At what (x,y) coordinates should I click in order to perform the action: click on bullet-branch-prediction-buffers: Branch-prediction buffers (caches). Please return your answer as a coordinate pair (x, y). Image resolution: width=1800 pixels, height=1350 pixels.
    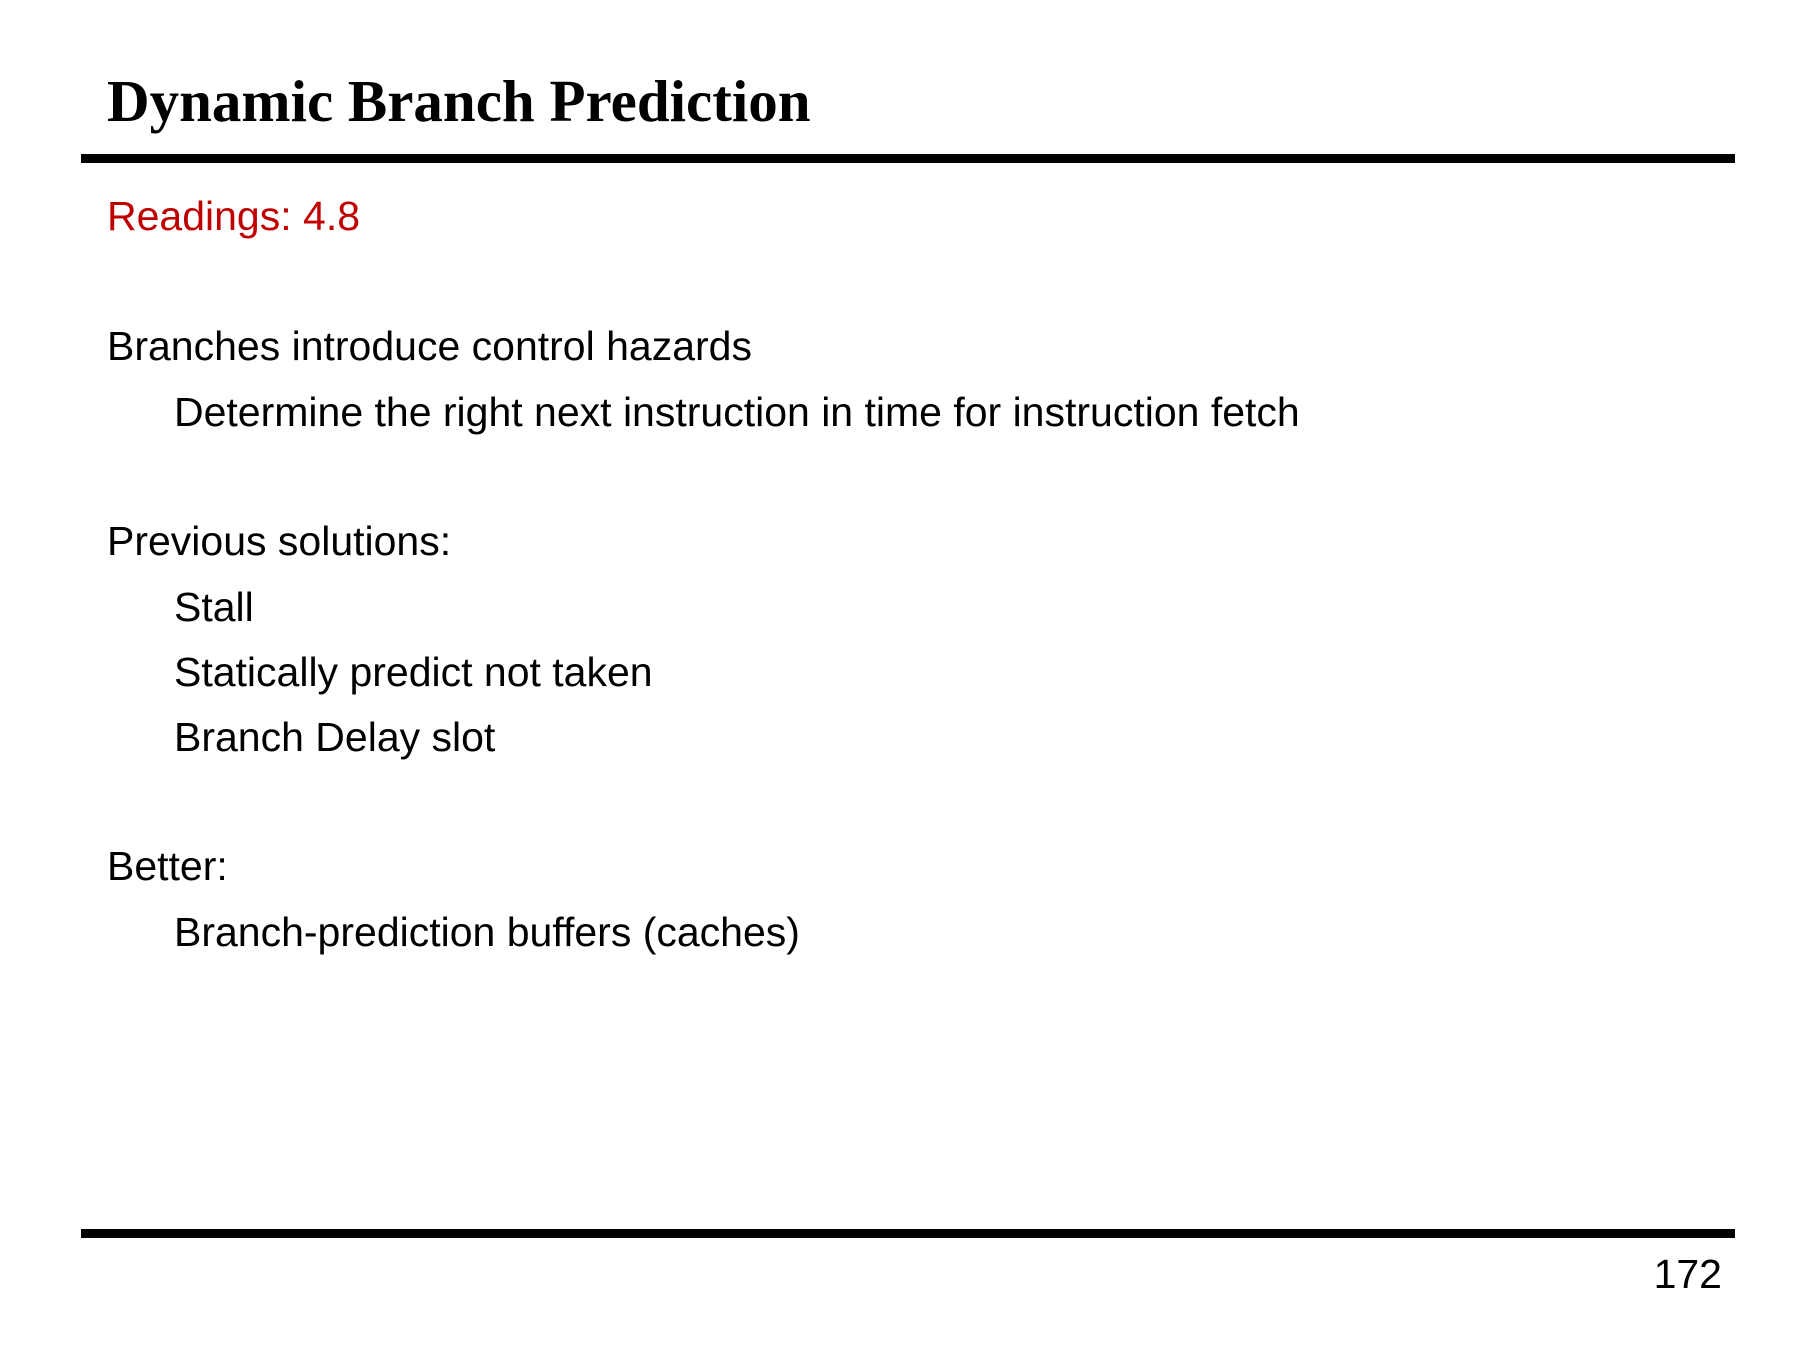
    Looking at the image, I should click on (487, 932).